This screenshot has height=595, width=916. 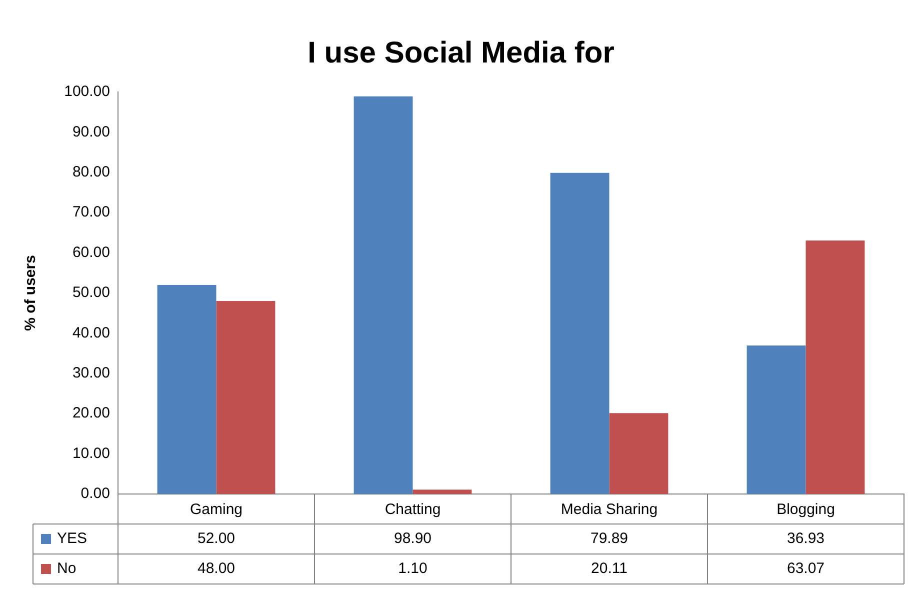 I want to click on y-tick-label: 30.00, so click(x=91, y=373).